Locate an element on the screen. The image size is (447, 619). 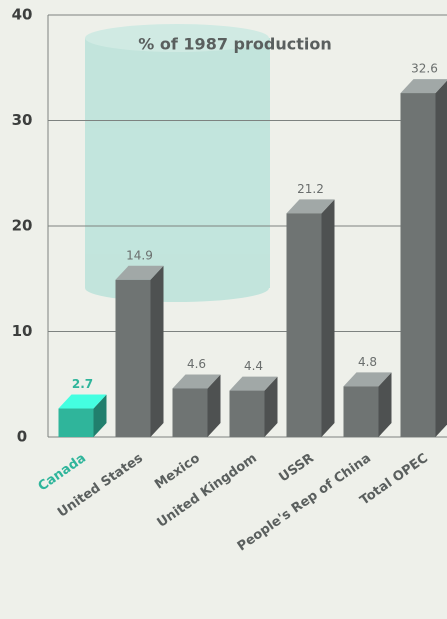
value-label: 2.7 is located at coordinates (82, 384).